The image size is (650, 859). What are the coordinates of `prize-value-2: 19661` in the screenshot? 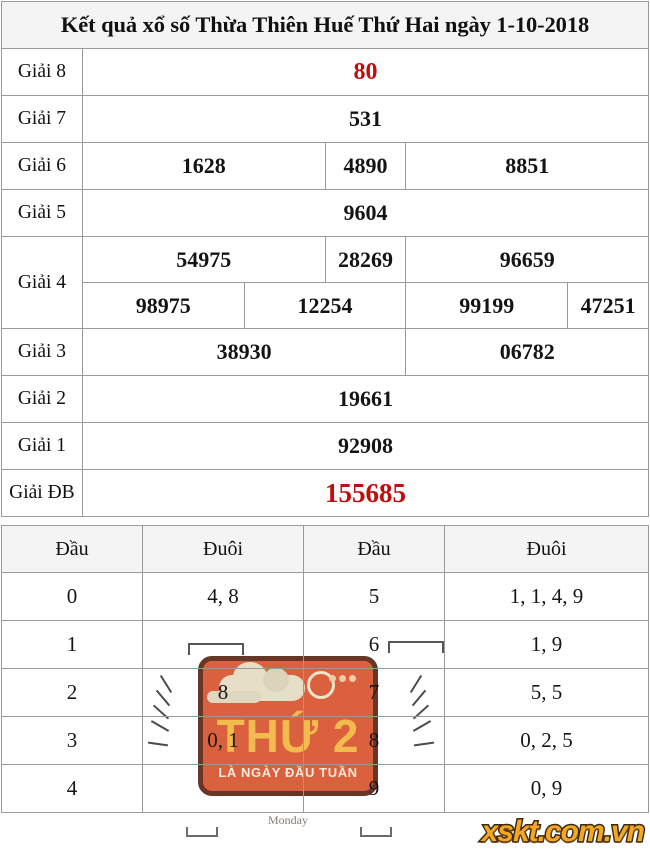 It's located at (365, 399).